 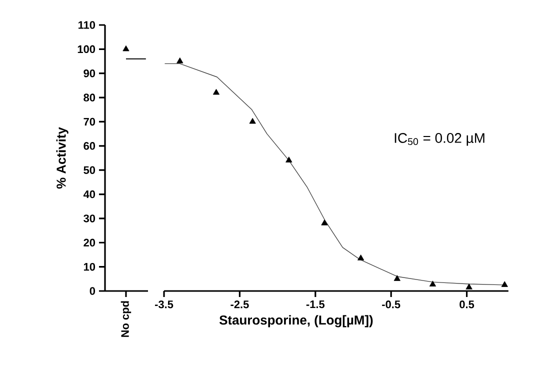 What do you see at coordinates (90, 242) in the screenshot?
I see `y-tick-label: 20` at bounding box center [90, 242].